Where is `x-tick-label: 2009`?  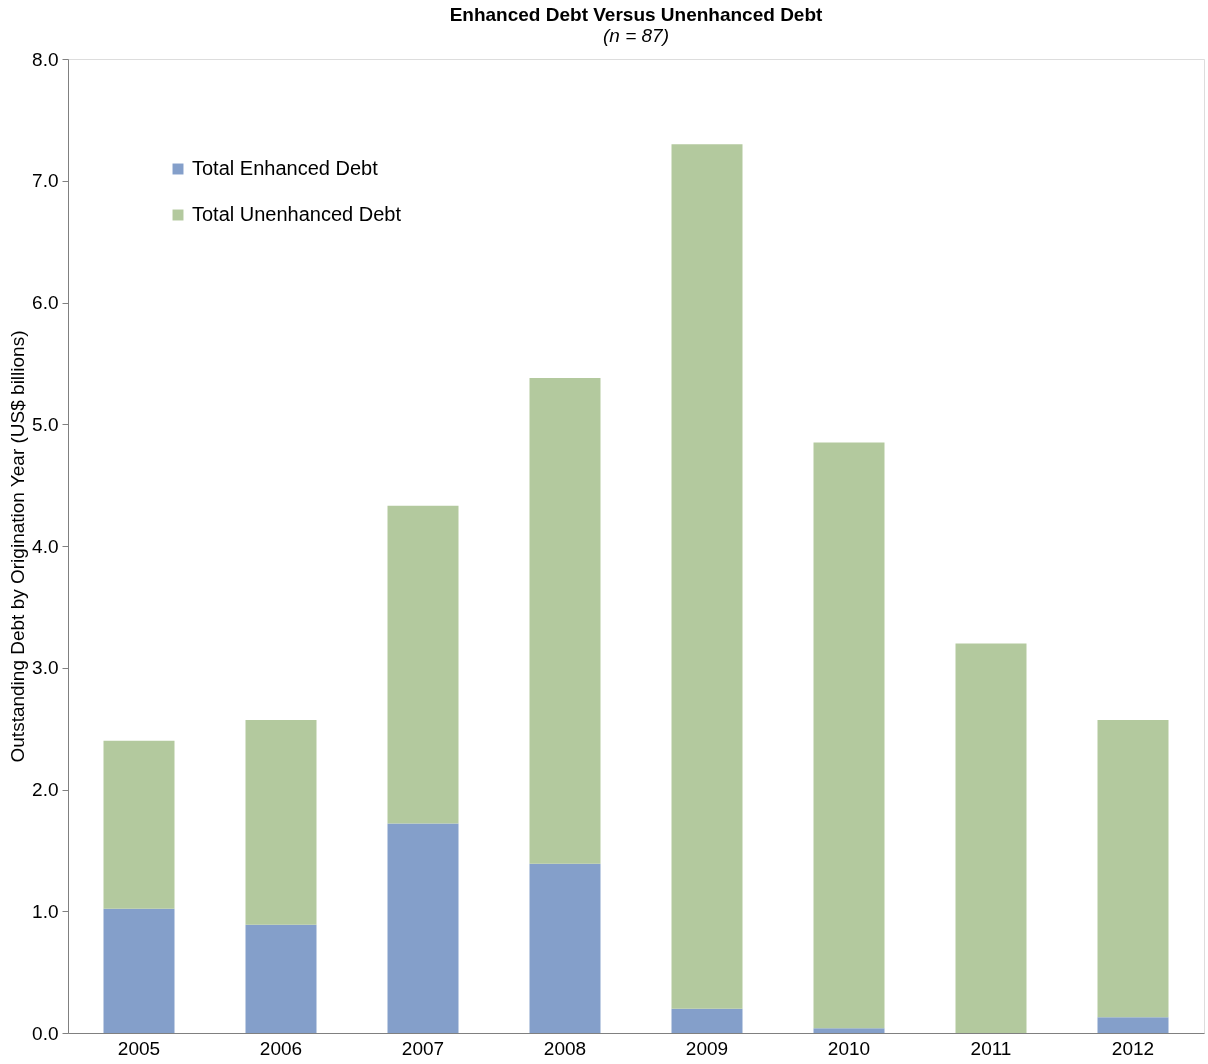
x-tick-label: 2009 is located at coordinates (707, 1048).